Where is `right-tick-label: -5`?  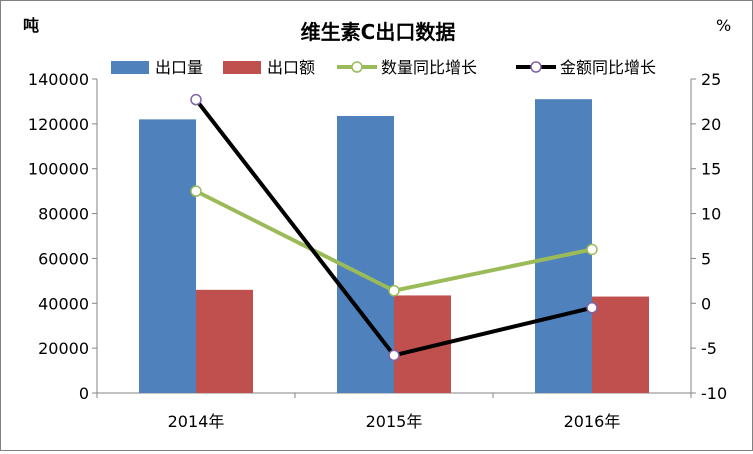
right-tick-label: -5 is located at coordinates (709, 348).